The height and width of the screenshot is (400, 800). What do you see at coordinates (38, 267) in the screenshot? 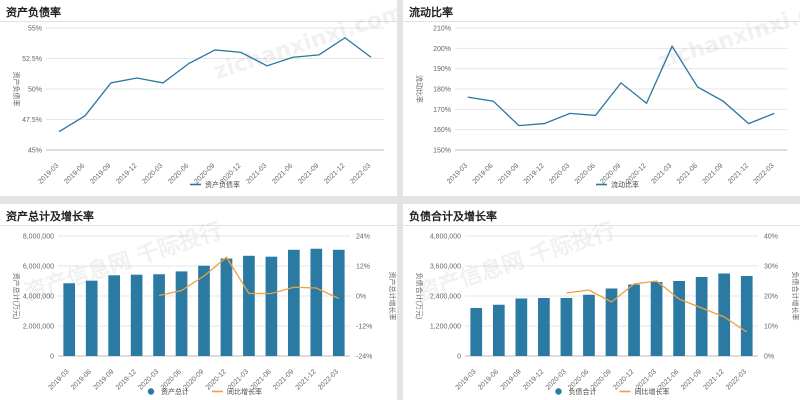
I see `y-tick-label: 6,000,000` at bounding box center [38, 267].